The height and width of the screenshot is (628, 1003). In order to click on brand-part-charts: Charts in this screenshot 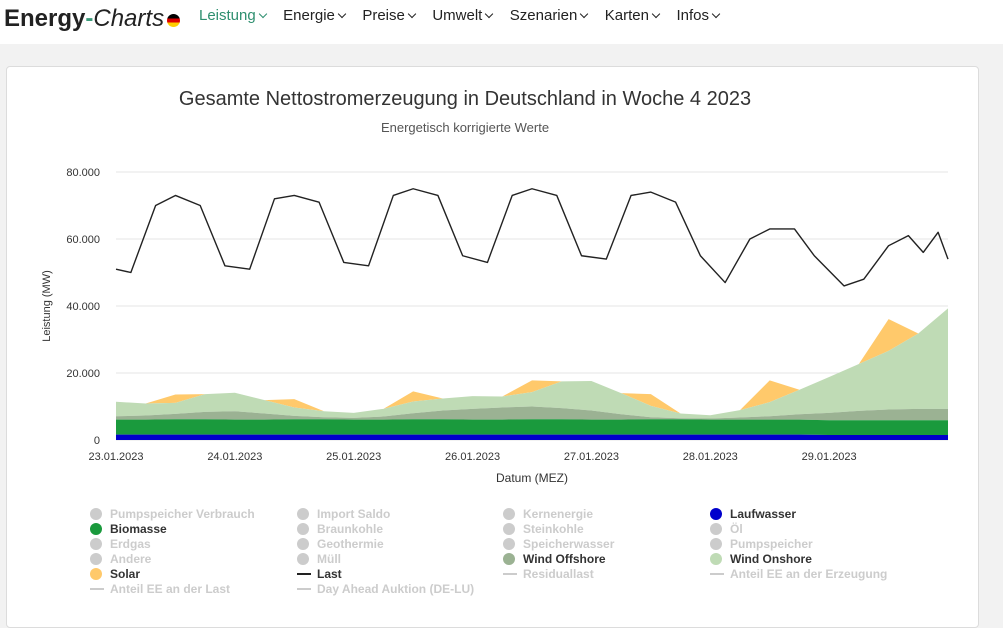, I will do `click(129, 18)`.